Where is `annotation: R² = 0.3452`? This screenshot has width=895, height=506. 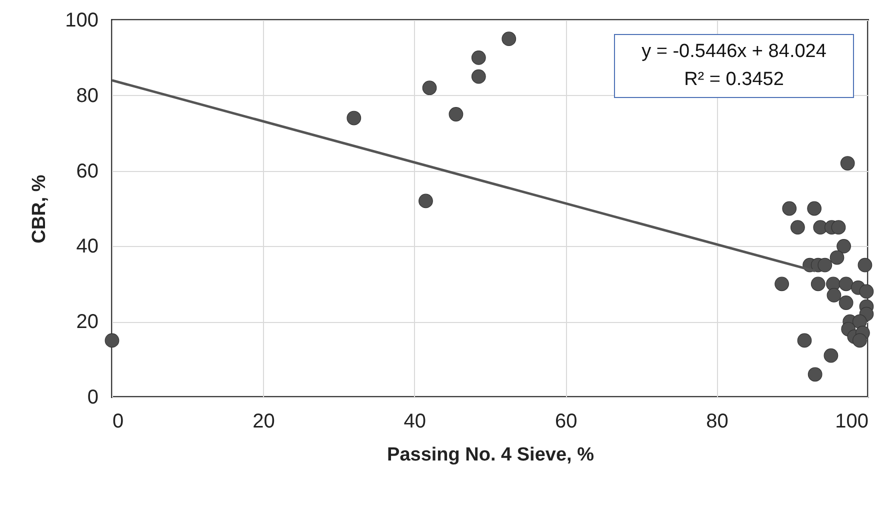
annotation: R² = 0.3452 is located at coordinates (734, 80).